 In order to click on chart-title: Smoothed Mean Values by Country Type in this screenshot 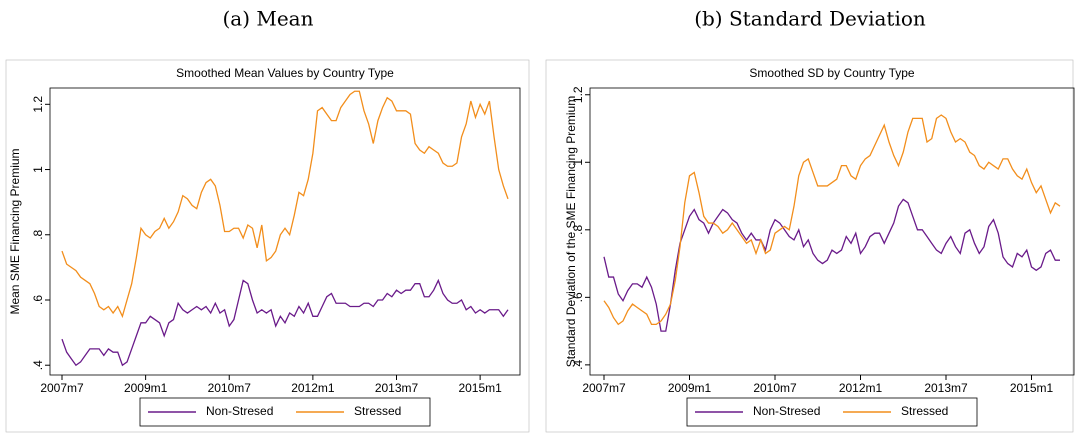, I will do `click(285, 73)`.